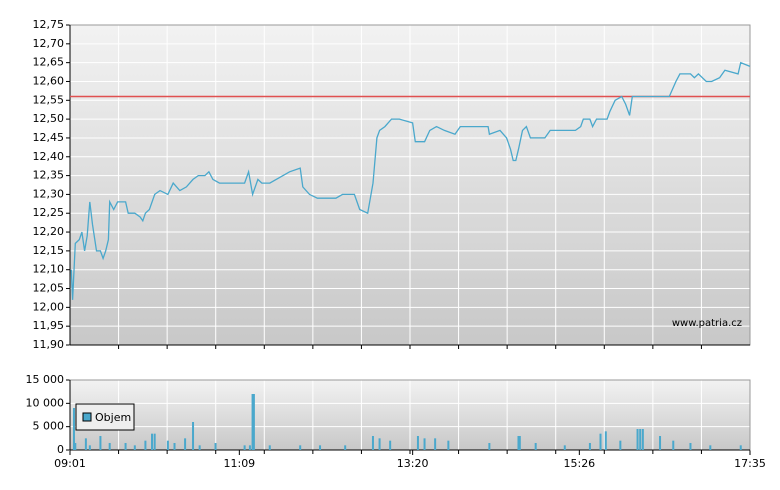 The width and height of the screenshot is (780, 490). What do you see at coordinates (45, 379) in the screenshot?
I see `y-tick-label: 15 000` at bounding box center [45, 379].